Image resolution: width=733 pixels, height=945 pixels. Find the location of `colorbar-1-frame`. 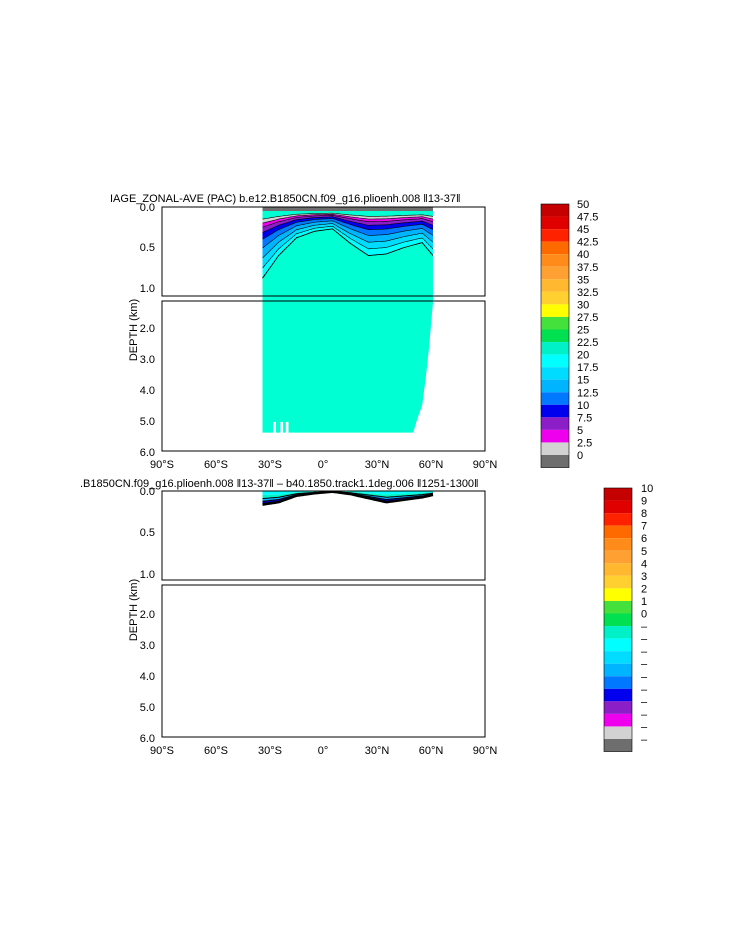

colorbar-1-frame is located at coordinates (555, 335).